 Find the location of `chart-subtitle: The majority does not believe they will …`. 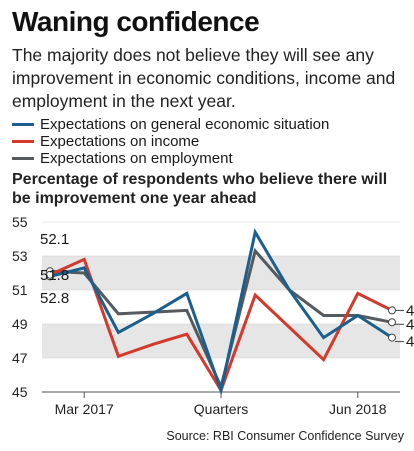

chart-subtitle: The majority does not believe they will … is located at coordinates (204, 78).